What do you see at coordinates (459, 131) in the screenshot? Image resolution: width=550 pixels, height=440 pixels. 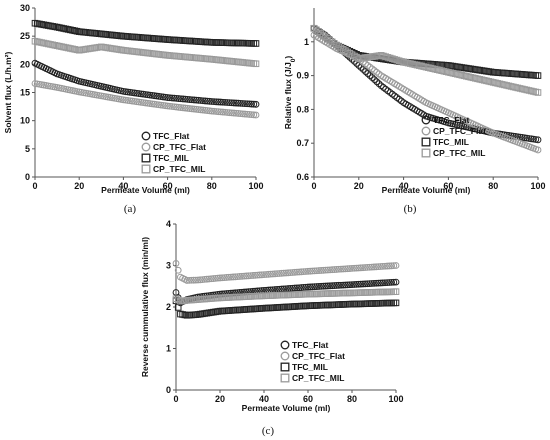 I see `legend-label: CP_TFC_Flat` at bounding box center [459, 131].